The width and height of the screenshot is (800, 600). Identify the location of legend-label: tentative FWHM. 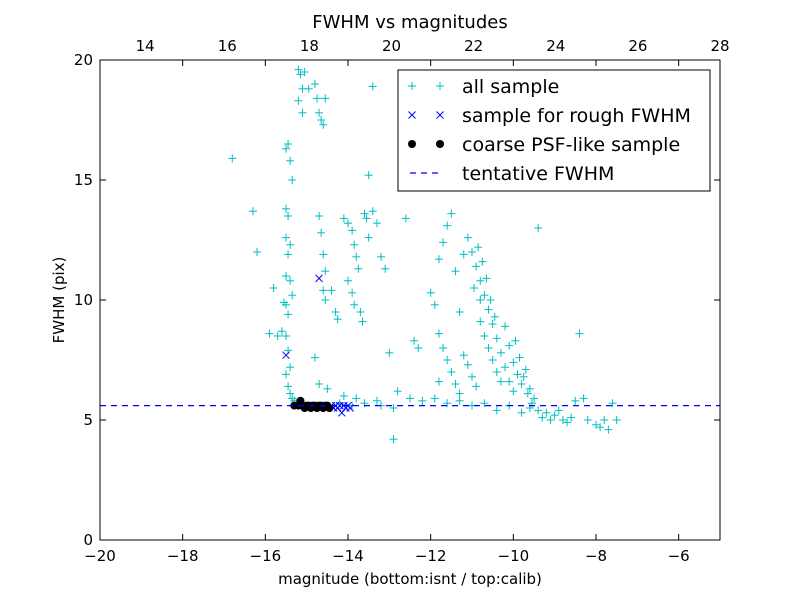
(538, 174).